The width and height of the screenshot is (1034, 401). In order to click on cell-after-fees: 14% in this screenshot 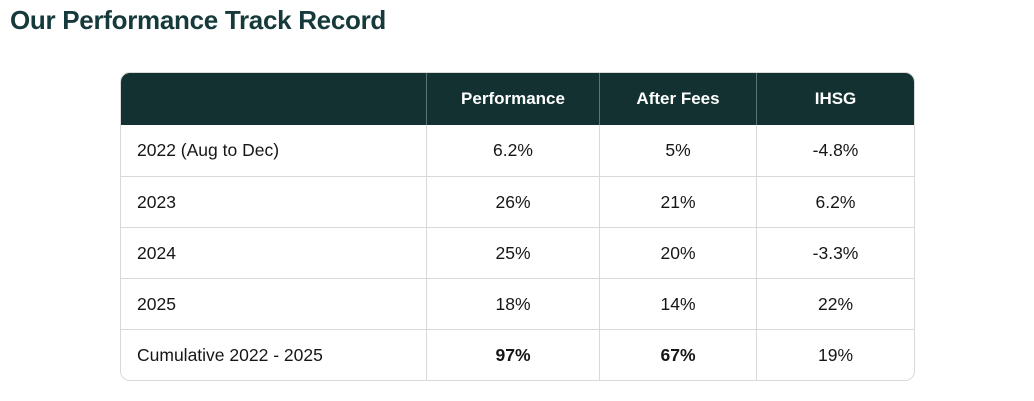, I will do `click(677, 303)`.